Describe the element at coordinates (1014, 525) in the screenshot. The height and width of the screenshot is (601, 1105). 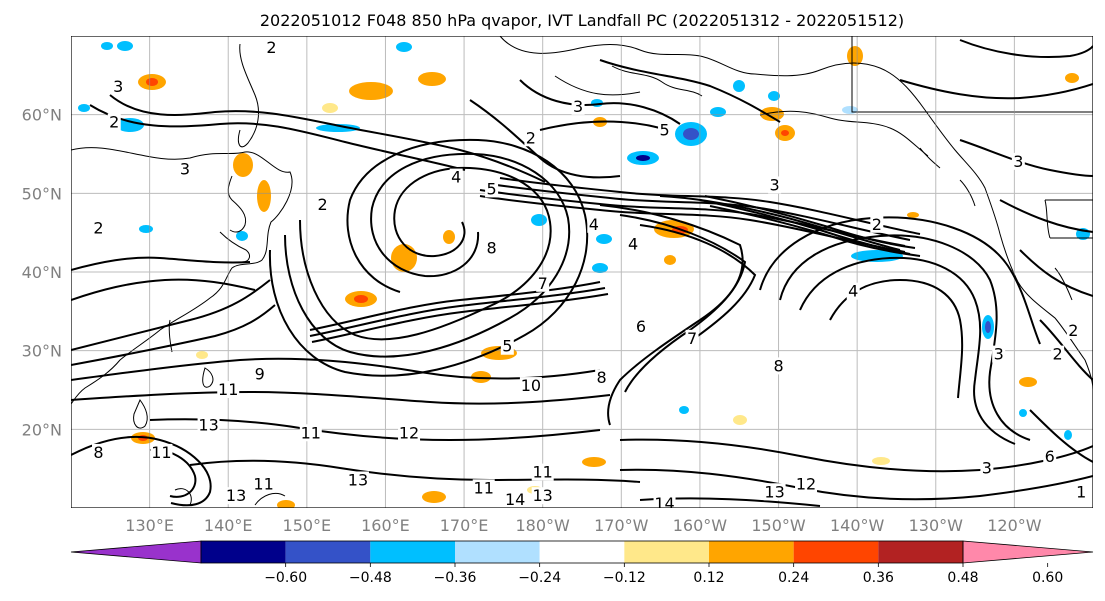
I see `longitude-tick-label: 120°W` at that location.